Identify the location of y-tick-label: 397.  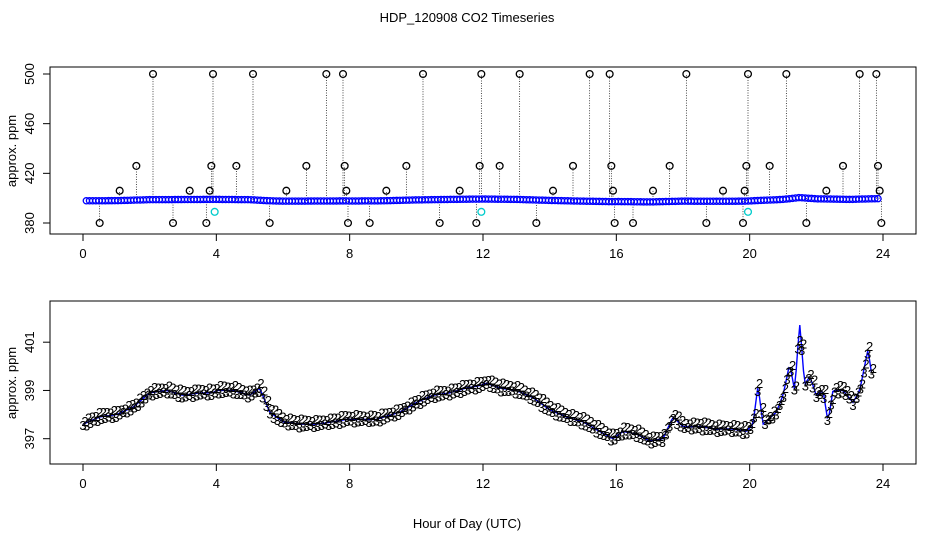
(29, 439).